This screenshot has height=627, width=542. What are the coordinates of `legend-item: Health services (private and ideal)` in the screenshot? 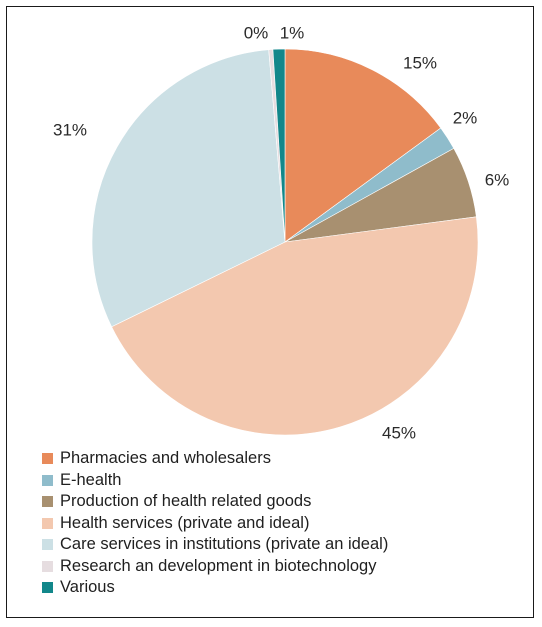 It's located at (215, 524).